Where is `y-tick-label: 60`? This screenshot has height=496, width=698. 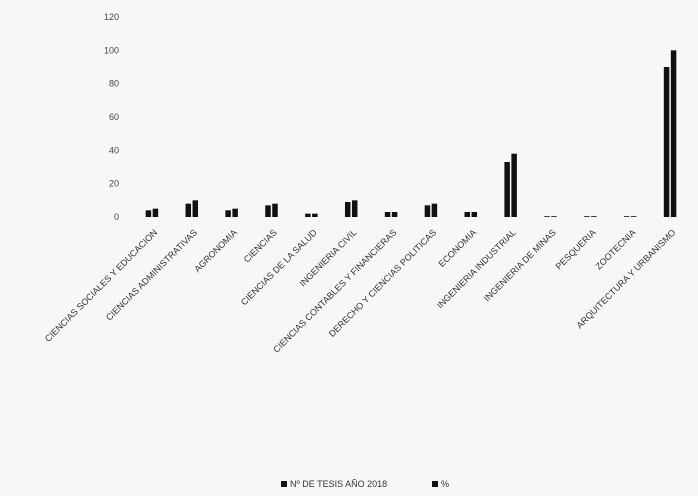 y-tick-label: 60 is located at coordinates (114, 117).